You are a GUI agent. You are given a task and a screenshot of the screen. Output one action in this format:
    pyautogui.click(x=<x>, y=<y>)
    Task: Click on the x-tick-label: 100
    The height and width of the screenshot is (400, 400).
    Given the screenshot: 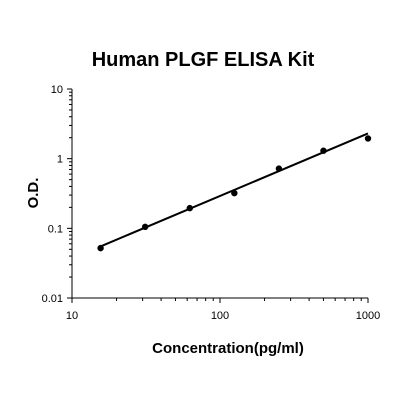 What is the action you would take?
    pyautogui.click(x=220, y=316)
    